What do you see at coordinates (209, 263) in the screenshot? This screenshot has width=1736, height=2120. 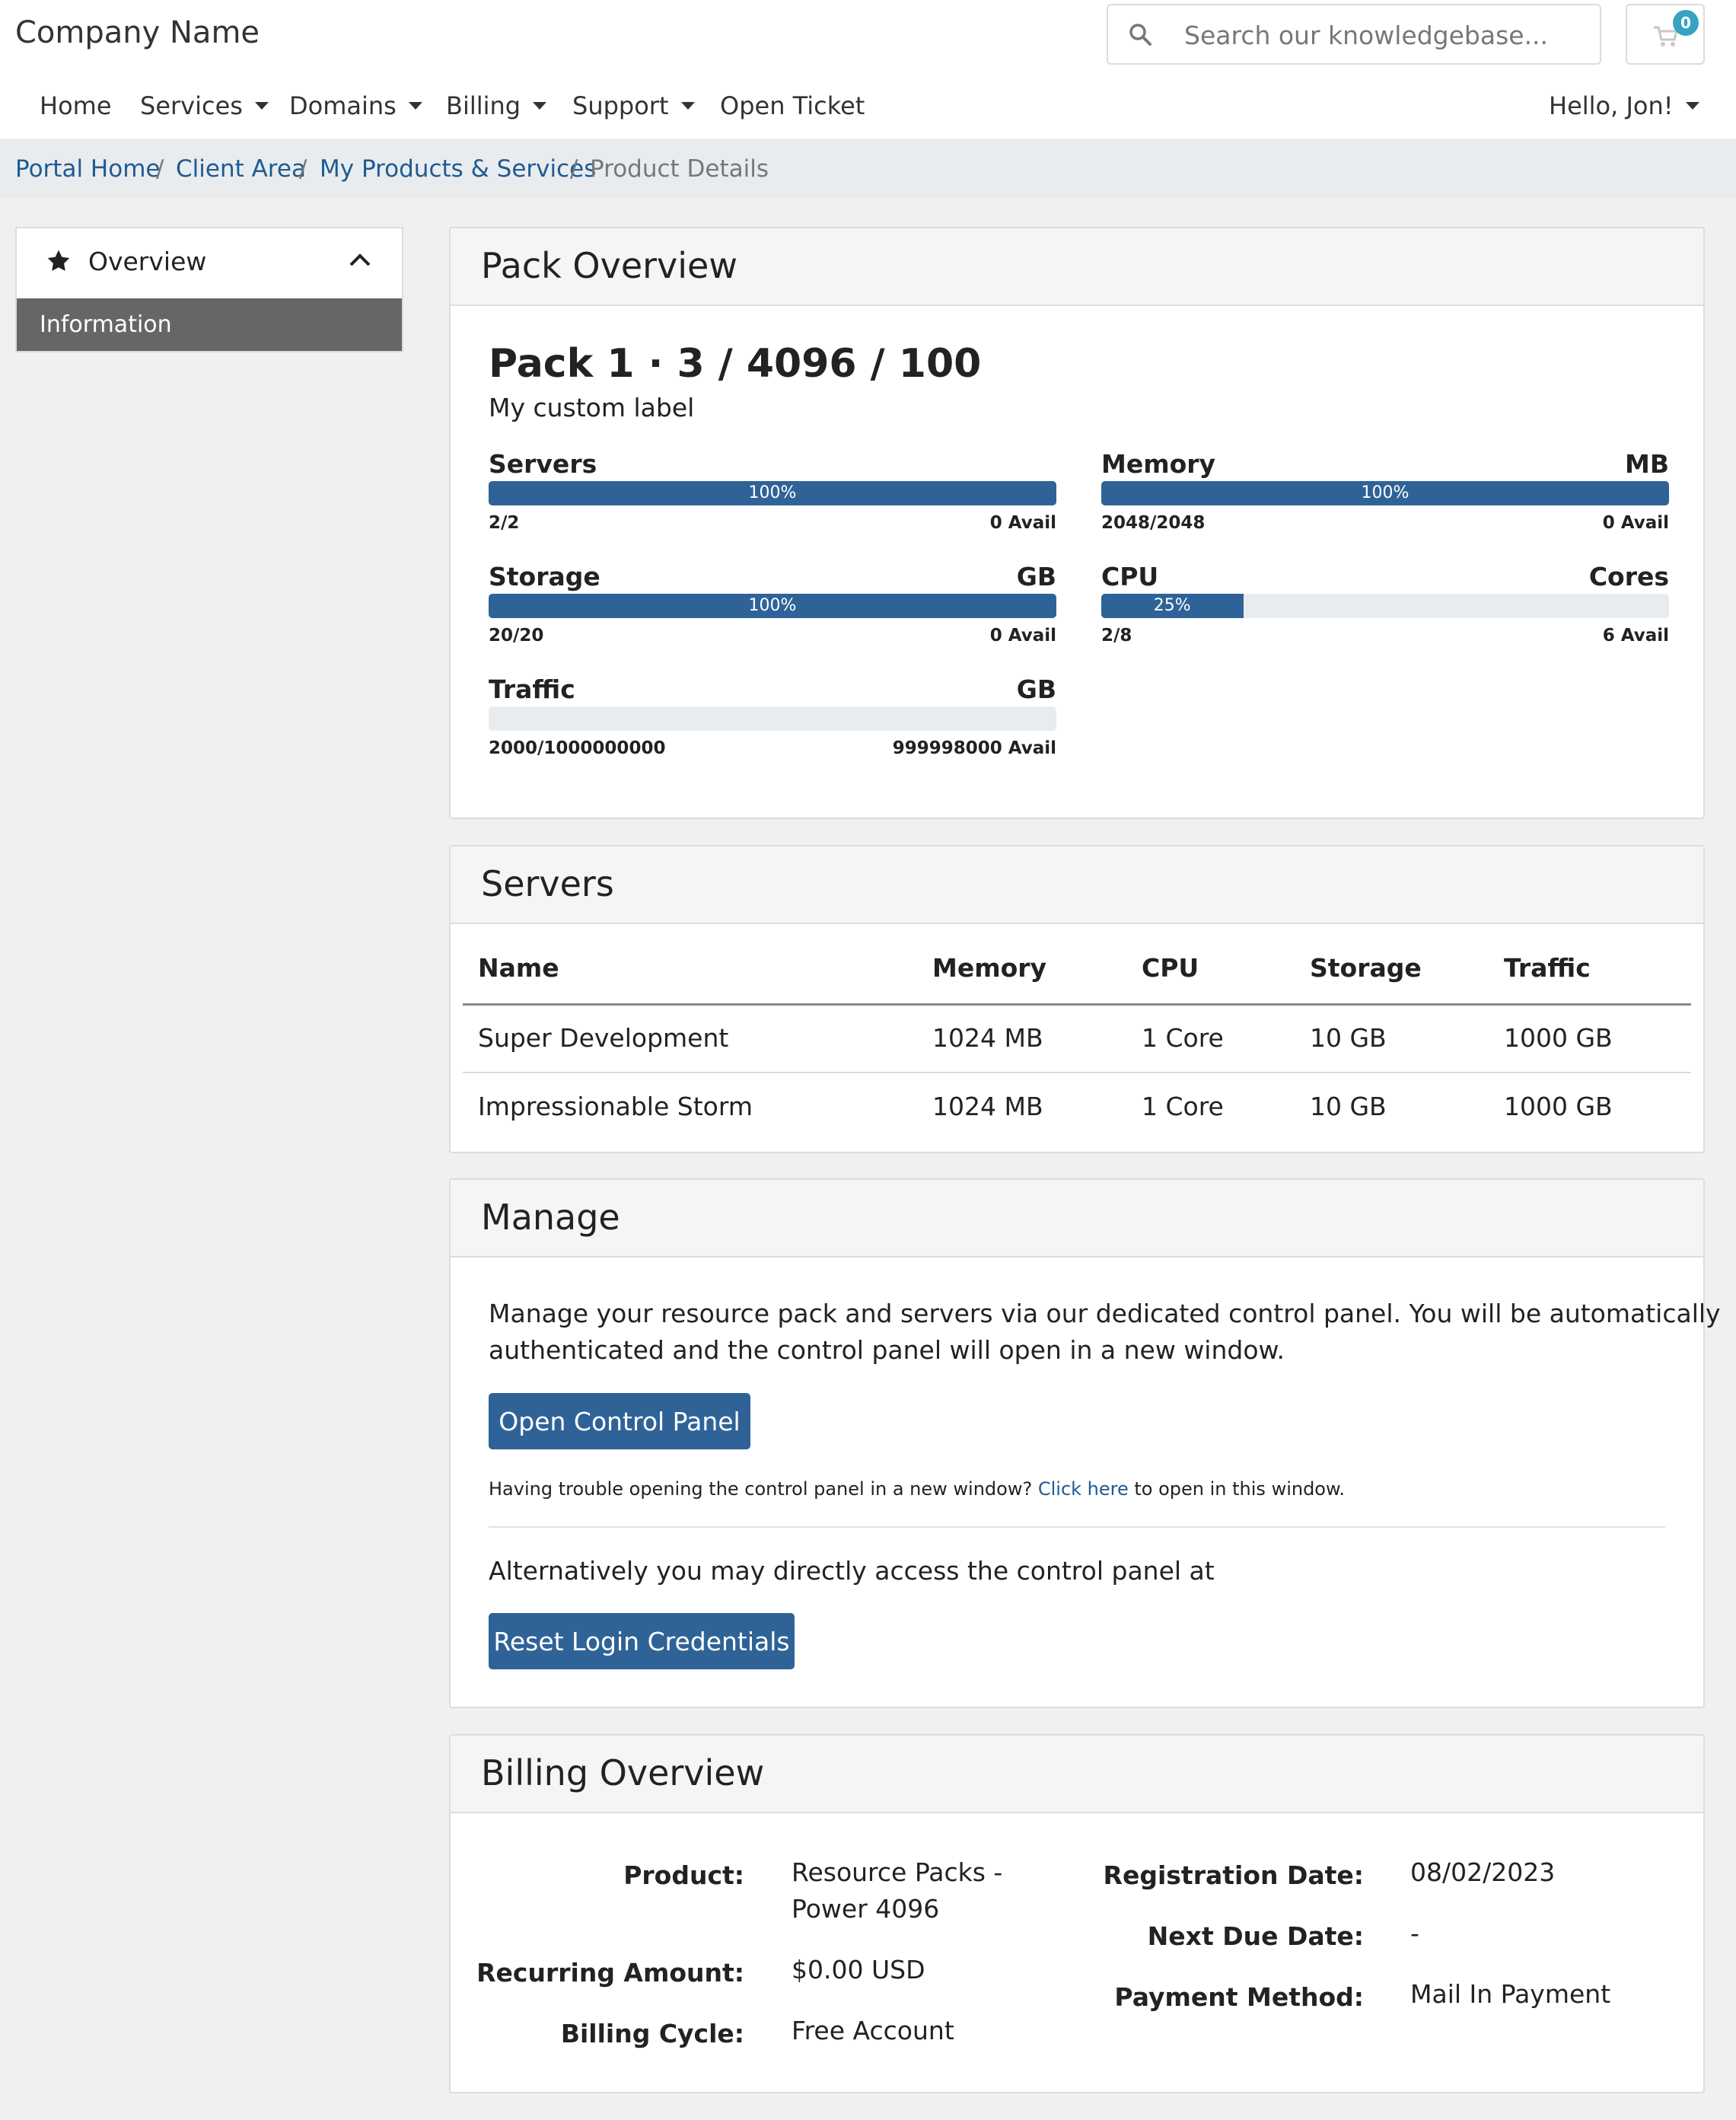 I see `sidebar-header: Overview` at bounding box center [209, 263].